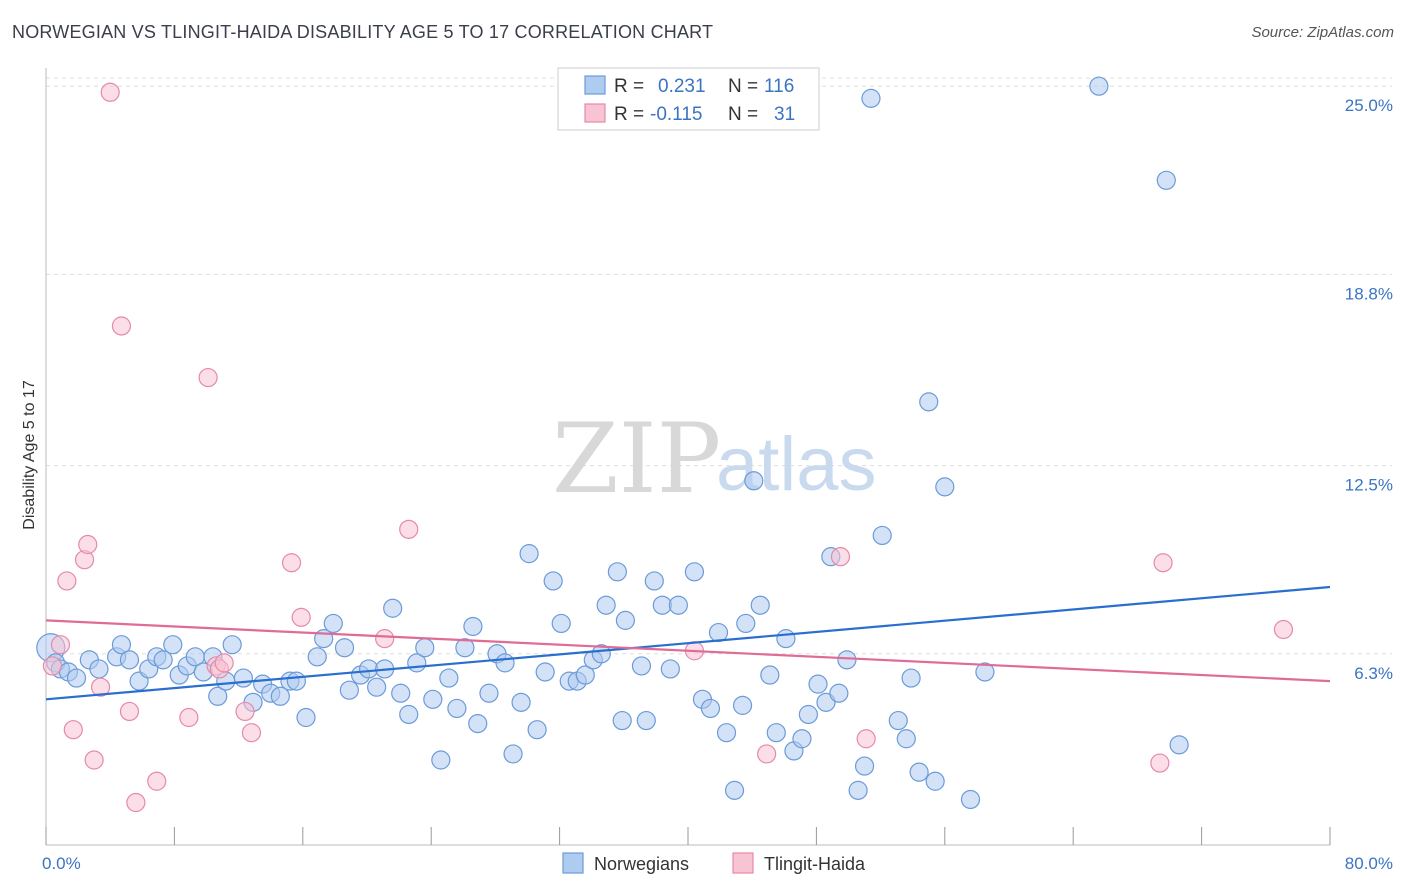 The height and width of the screenshot is (892, 1406). What do you see at coordinates (1369, 863) in the screenshot?
I see `x-tick-label-max: 80.0%` at bounding box center [1369, 863].